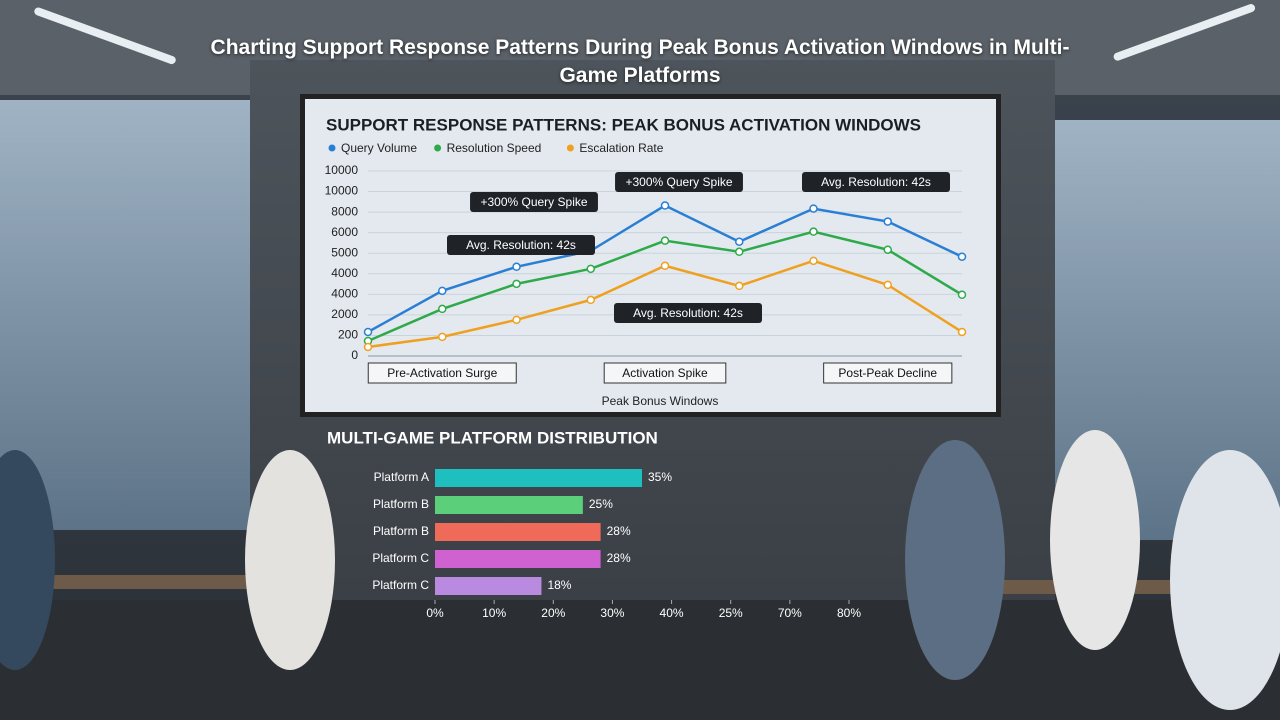  Describe the element at coordinates (660, 401) in the screenshot. I see `x-axis-label: Peak Bonus Windows` at that location.